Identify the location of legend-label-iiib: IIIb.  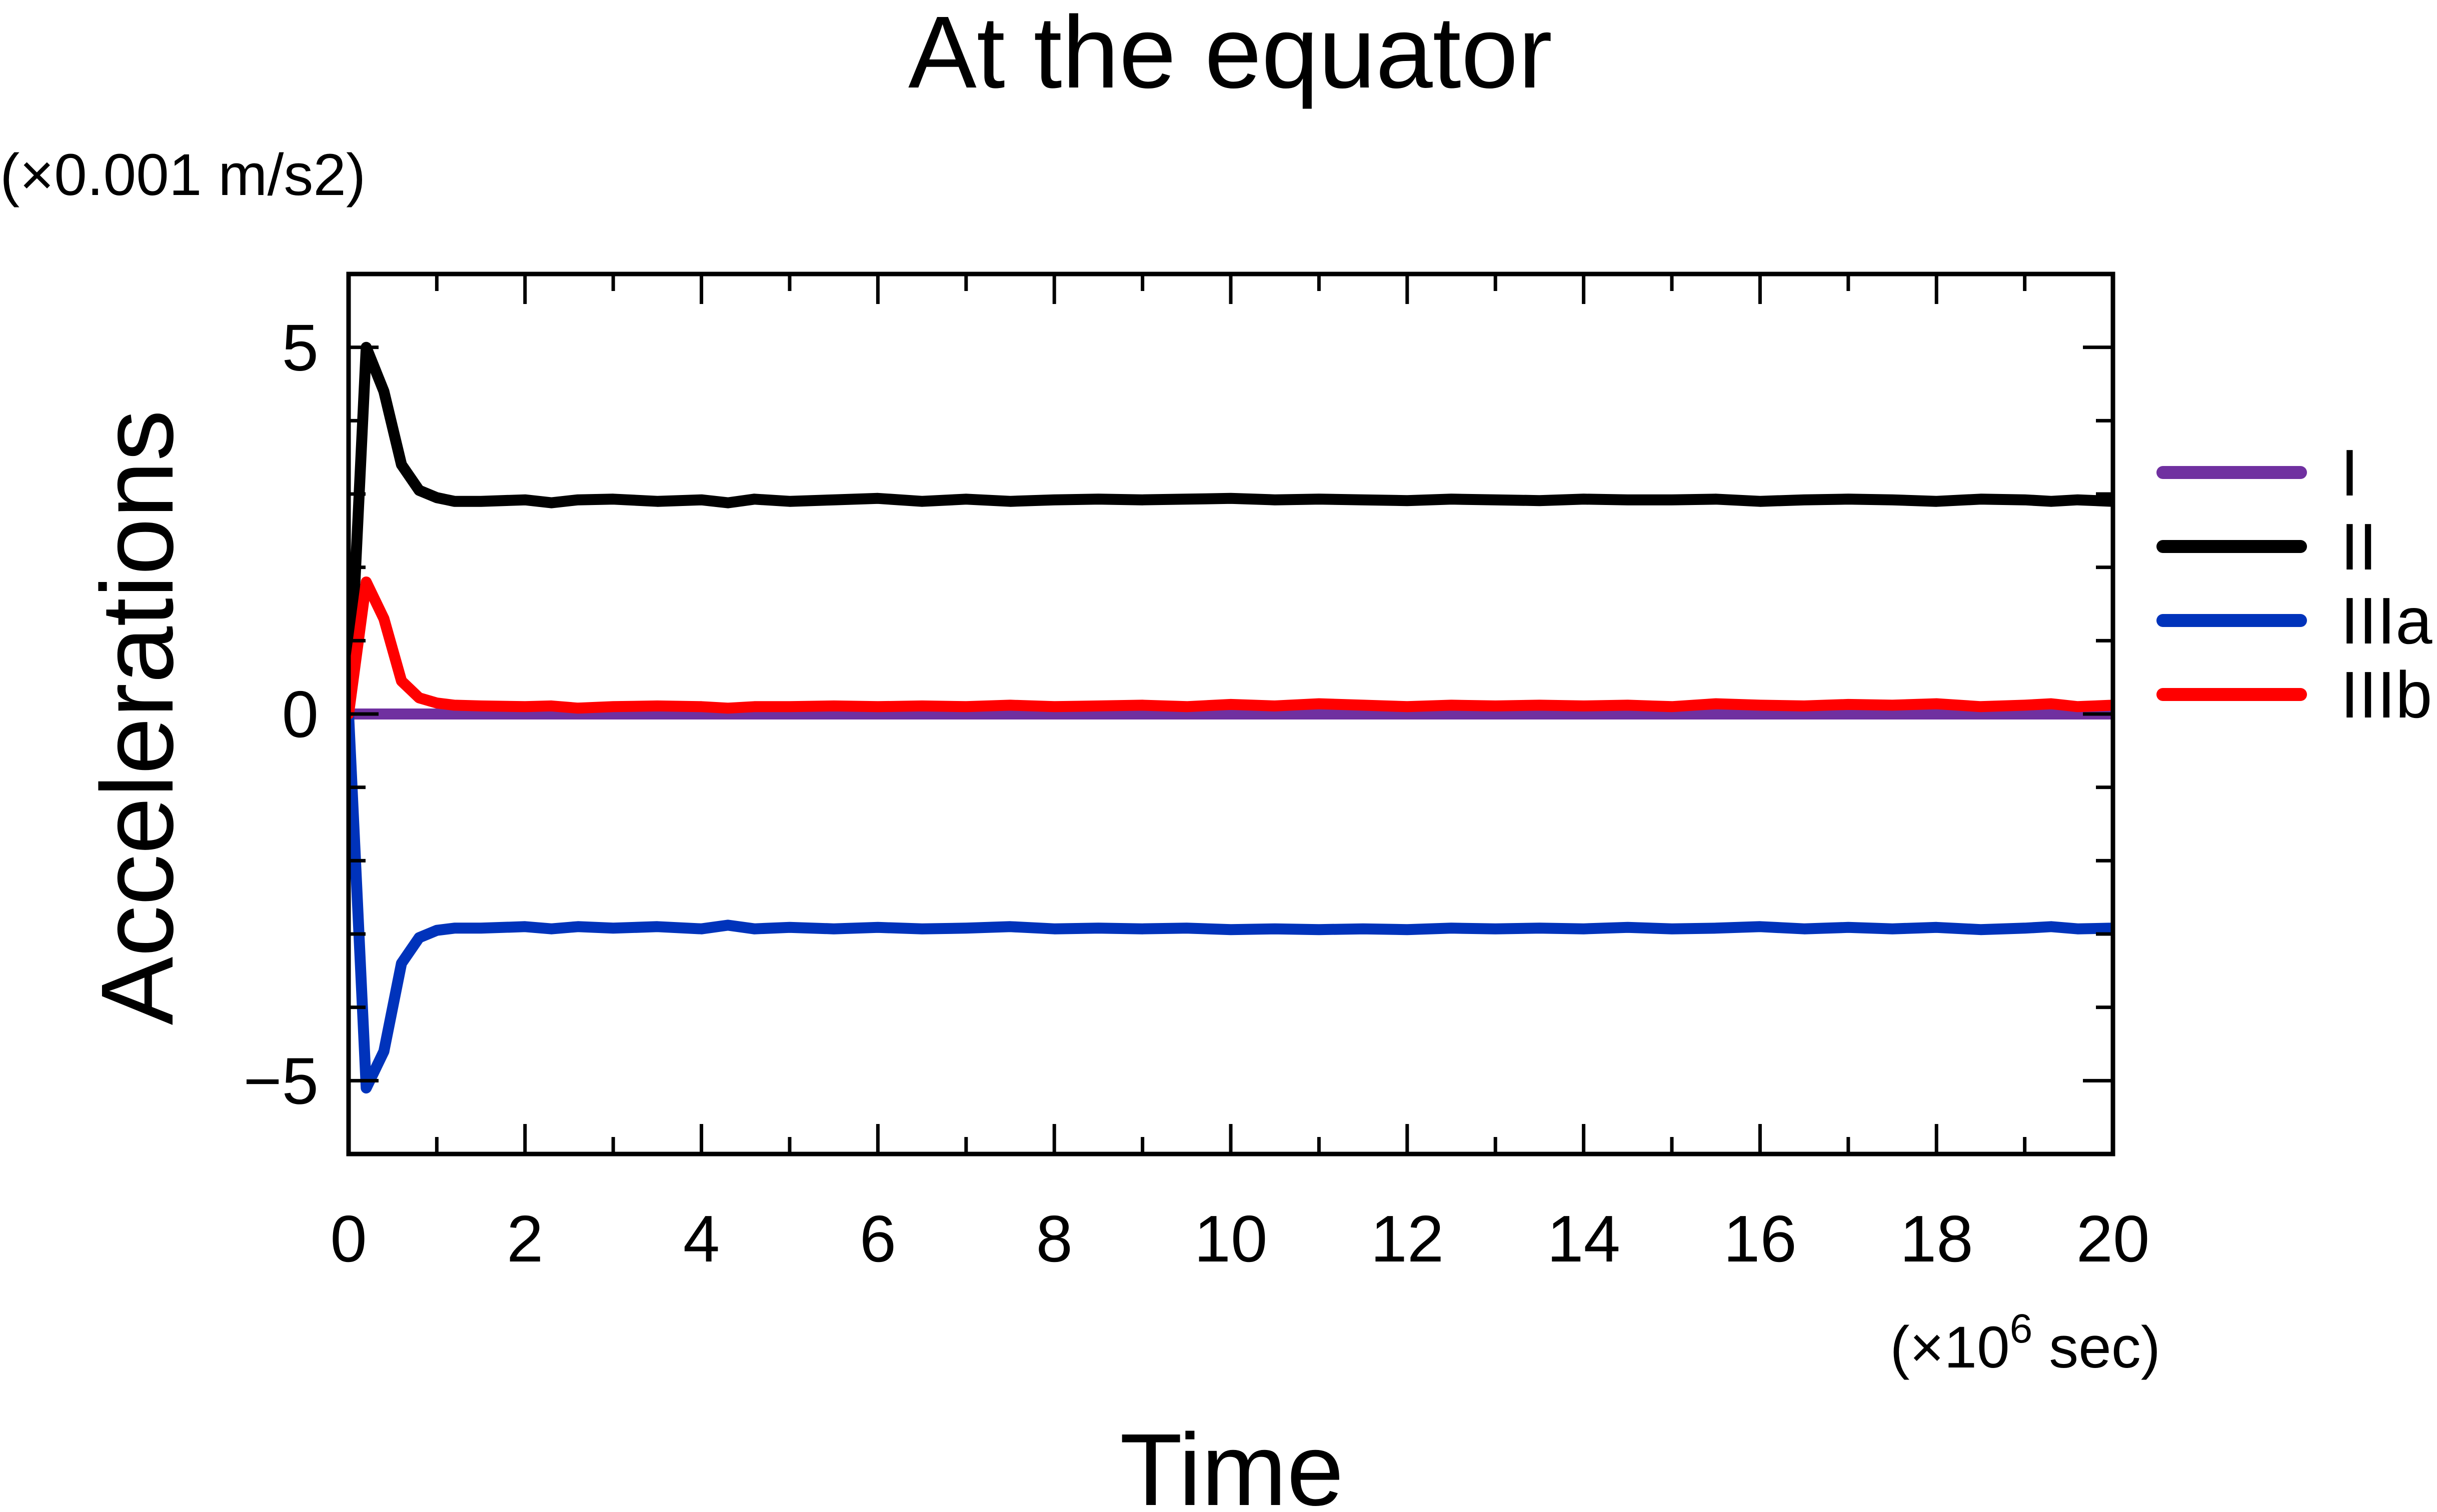
(2386, 695).